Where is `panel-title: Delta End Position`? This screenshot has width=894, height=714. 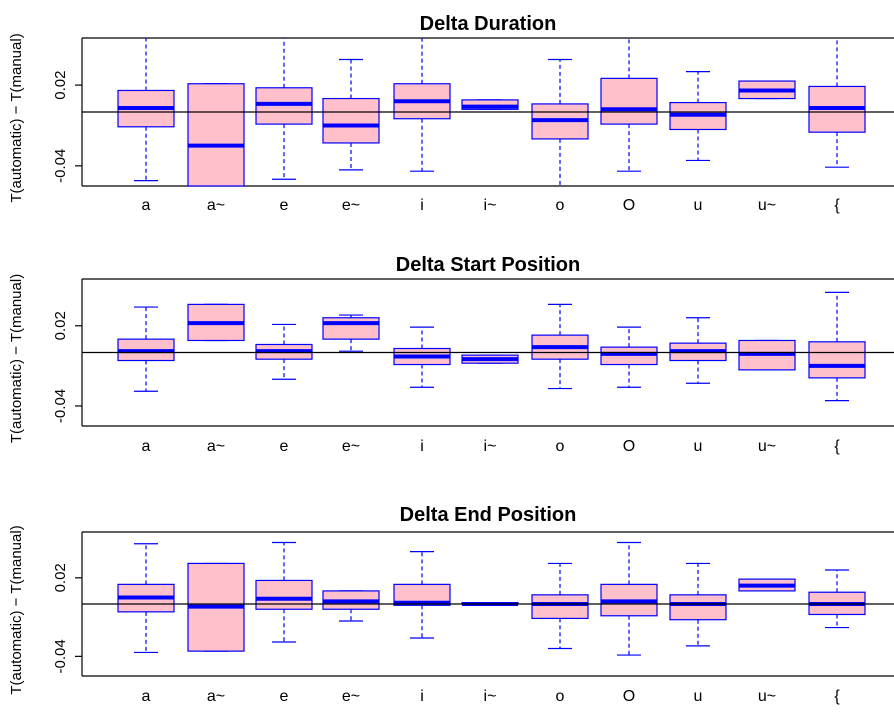
panel-title: Delta End Position is located at coordinates (488, 515).